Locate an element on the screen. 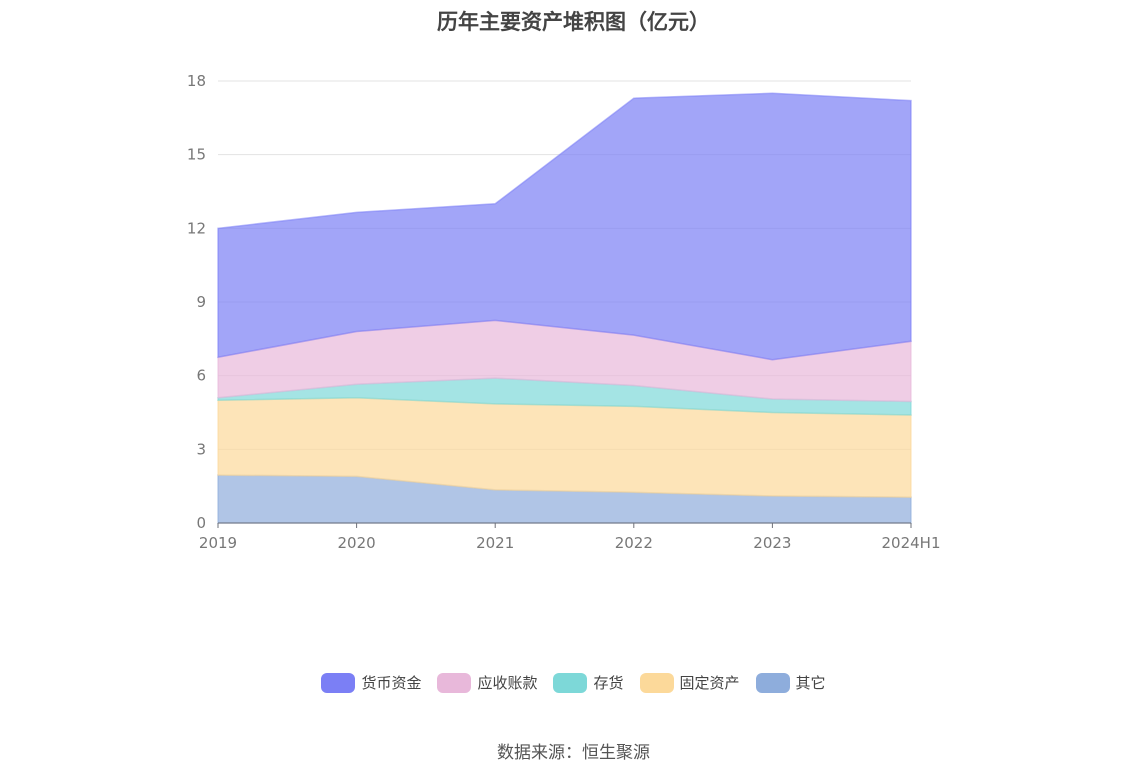 The height and width of the screenshot is (776, 1147). data-source-note: 数据来源：恒生聚源 is located at coordinates (573, 753).